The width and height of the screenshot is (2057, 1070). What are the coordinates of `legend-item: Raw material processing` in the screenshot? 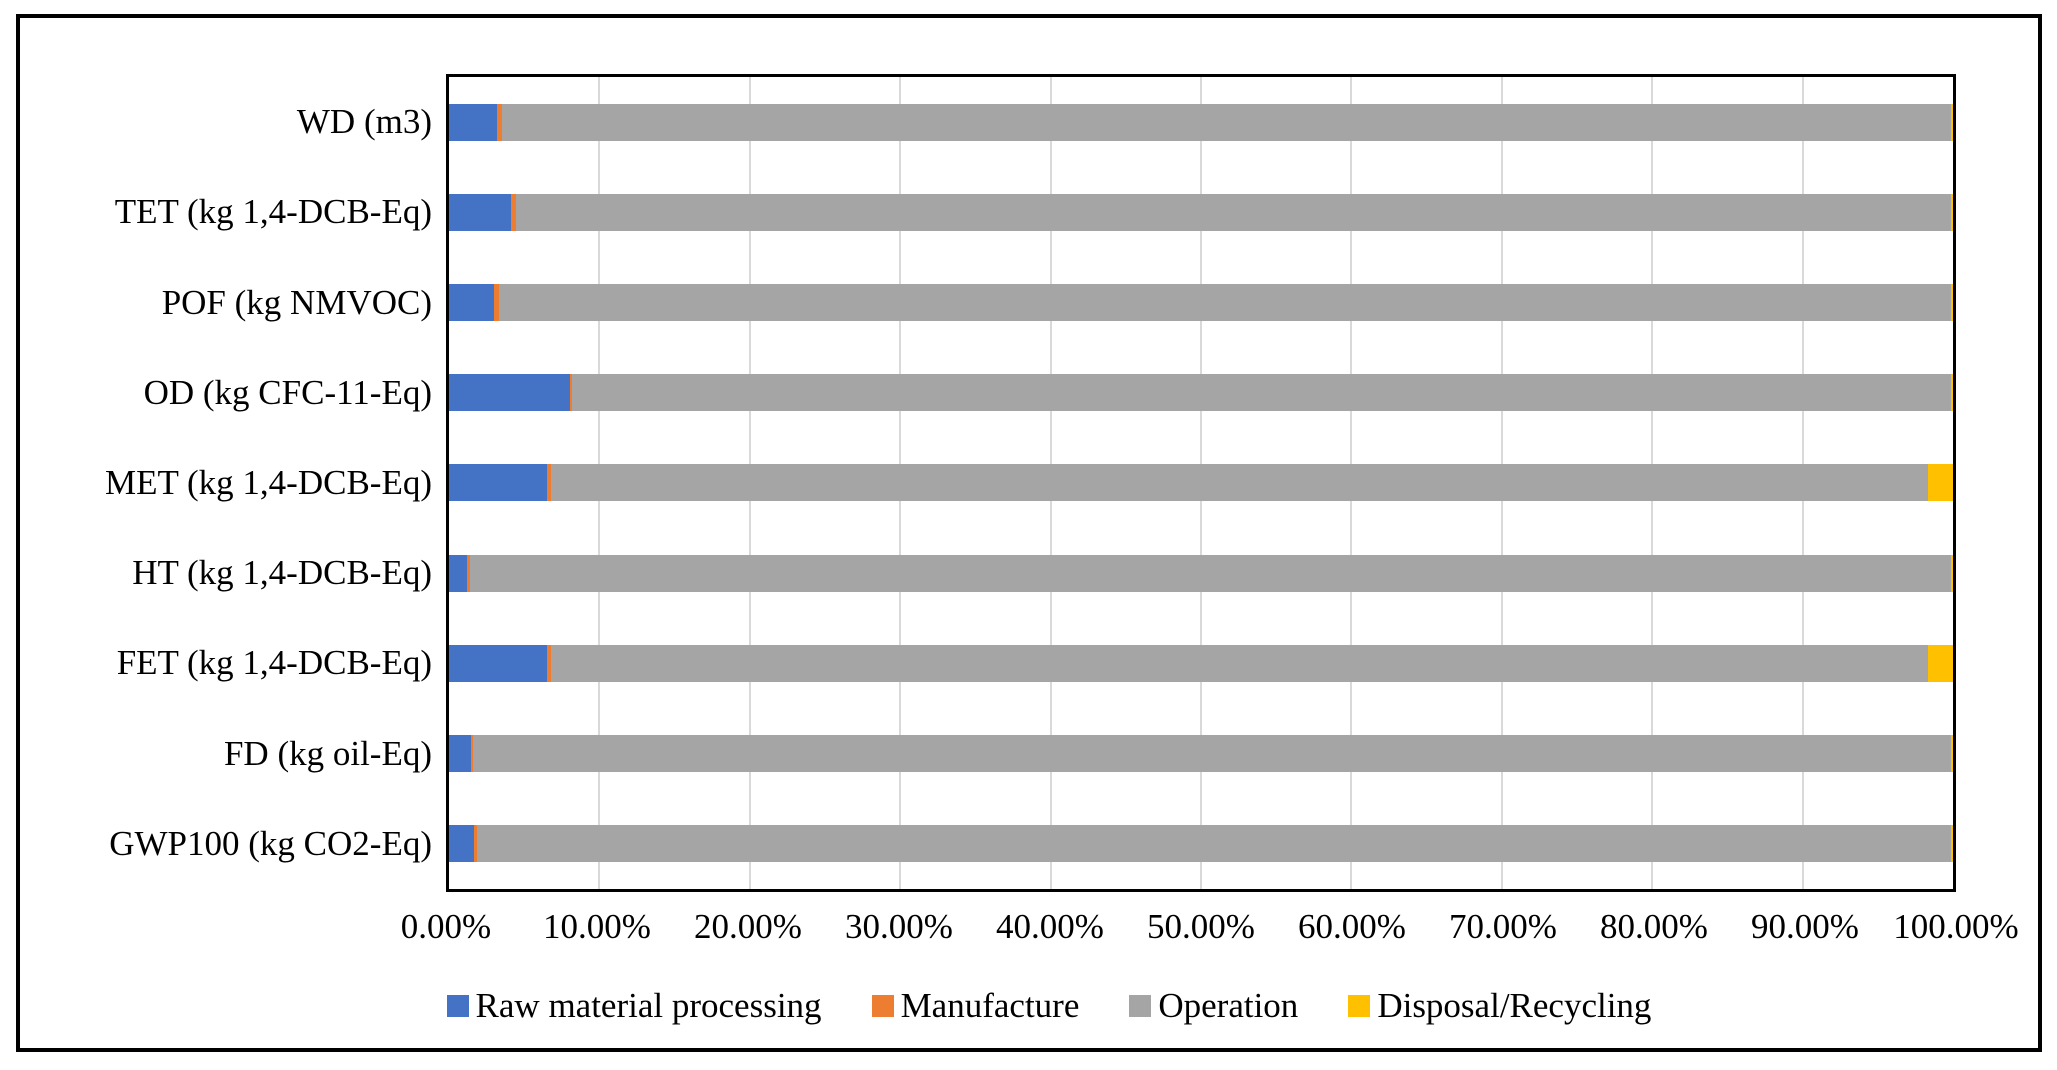 It's located at (634, 1006).